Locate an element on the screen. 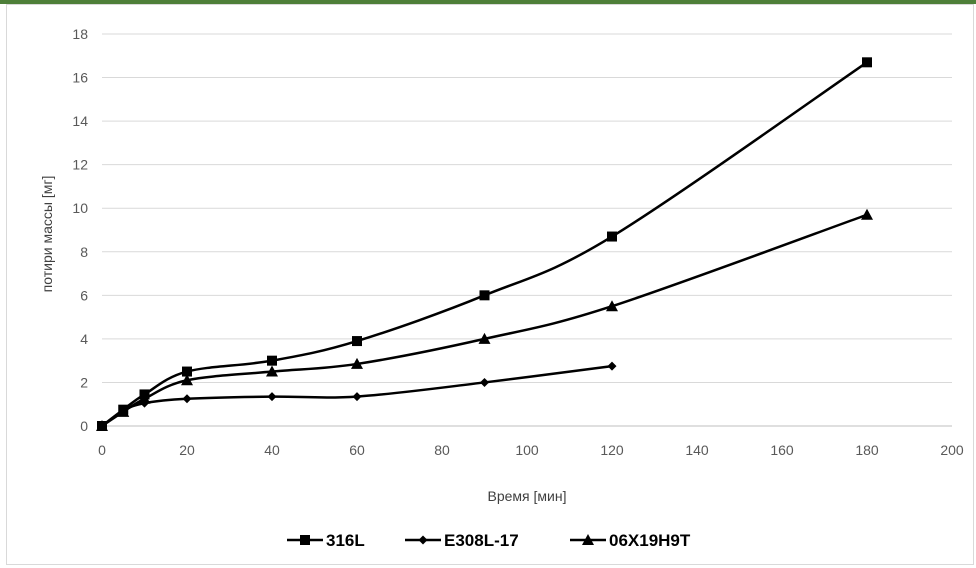 Image resolution: width=976 pixels, height=568 pixels. legend: 316L E308L-17 06X19H9T is located at coordinates (489, 540).